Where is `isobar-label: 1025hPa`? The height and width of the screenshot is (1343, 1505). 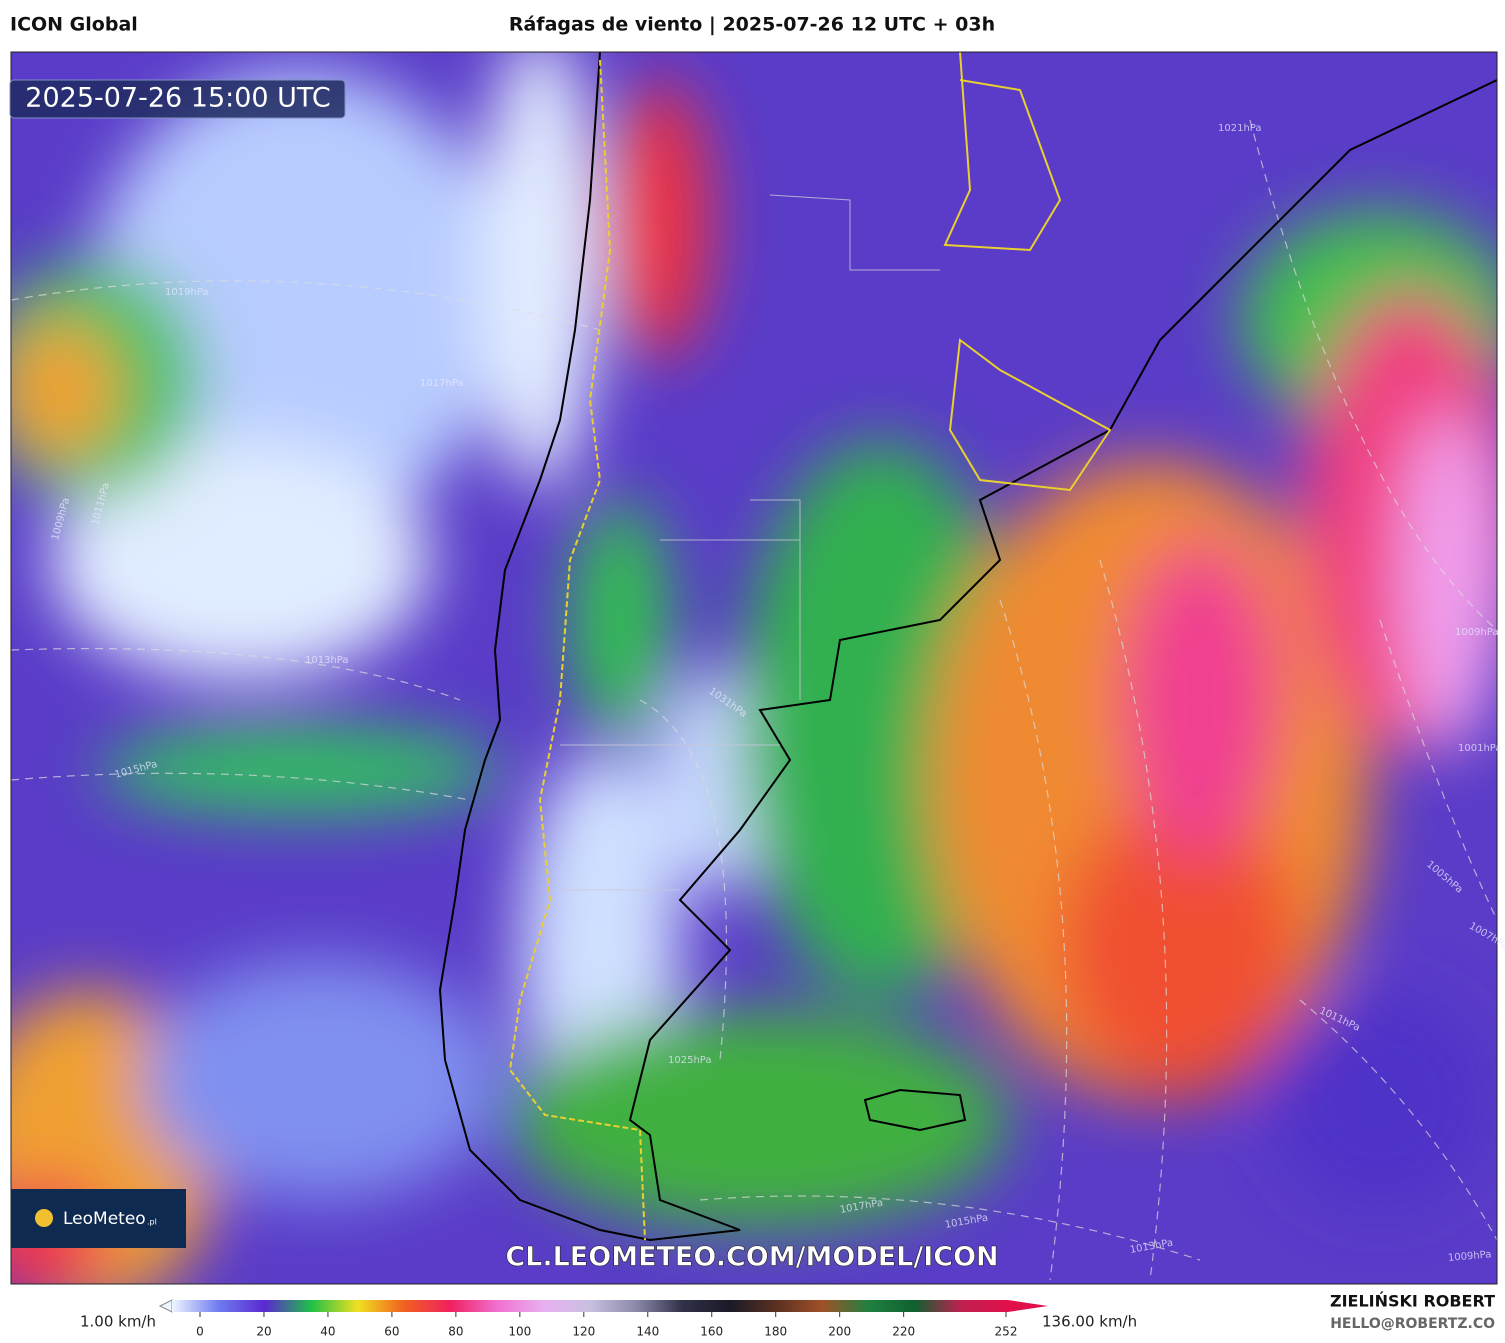
isobar-label: 1025hPa is located at coordinates (690, 1060).